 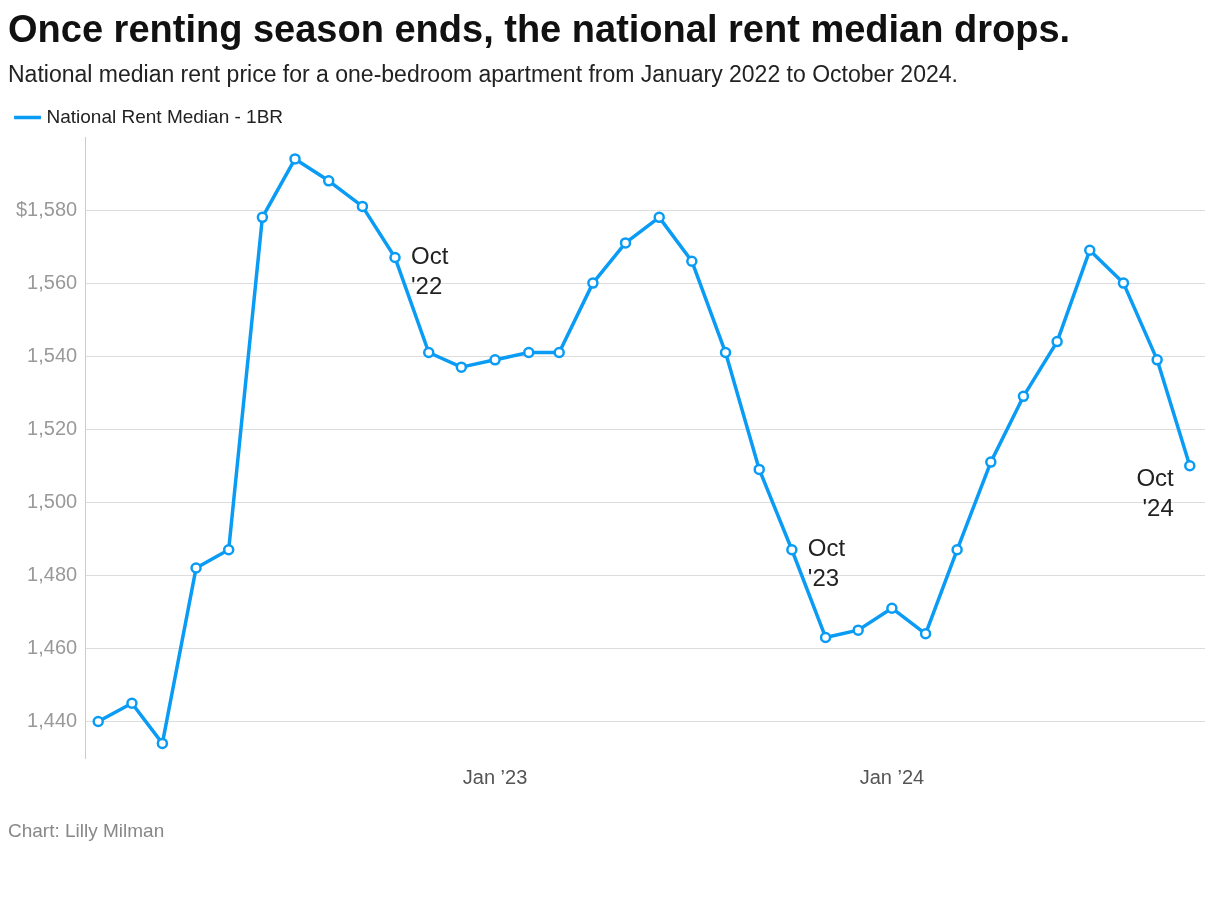 What do you see at coordinates (892, 776) in the screenshot?
I see `x-tick-label: Jan ’24` at bounding box center [892, 776].